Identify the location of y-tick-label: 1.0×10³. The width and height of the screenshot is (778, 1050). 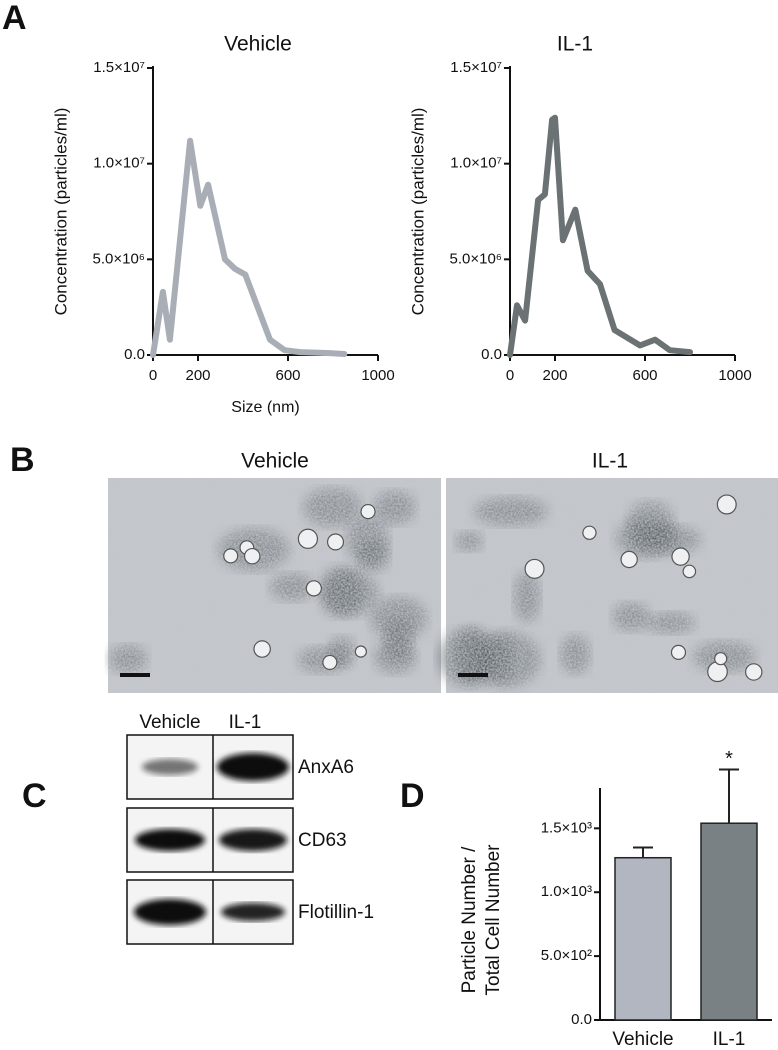
(566, 891).